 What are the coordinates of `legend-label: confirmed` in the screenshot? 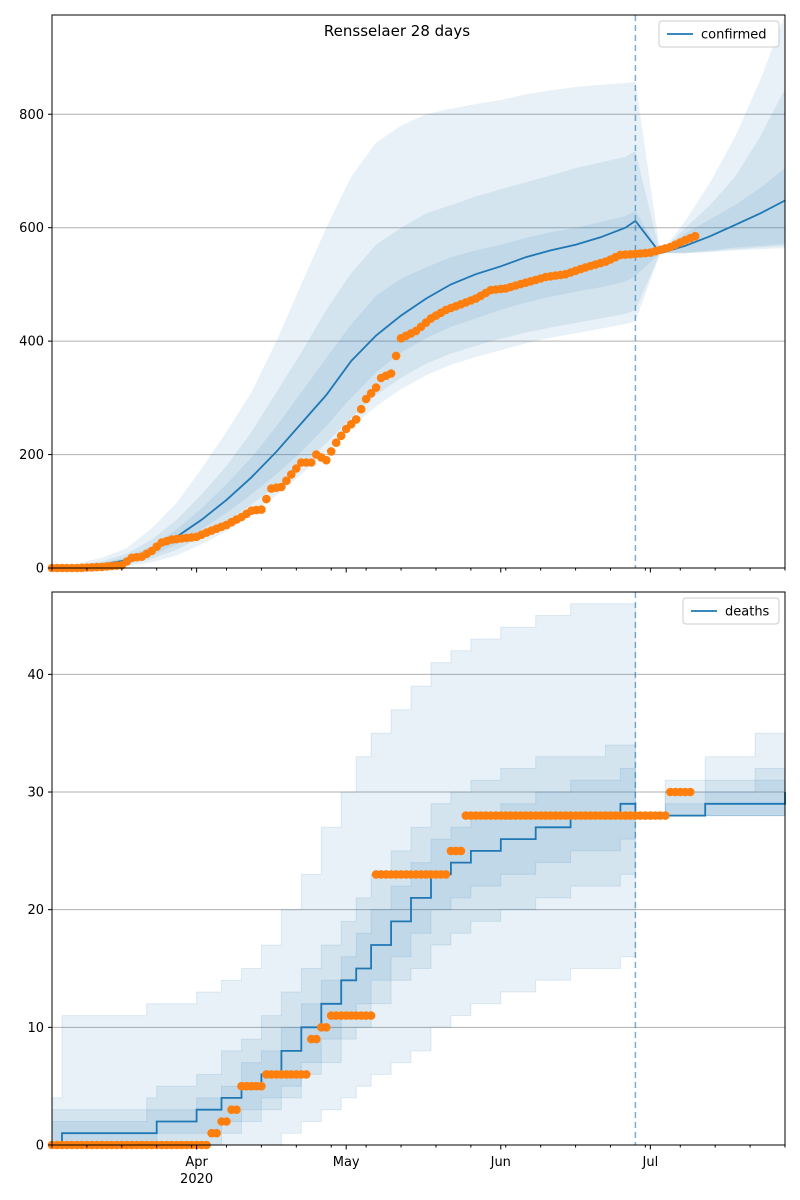 It's located at (734, 35).